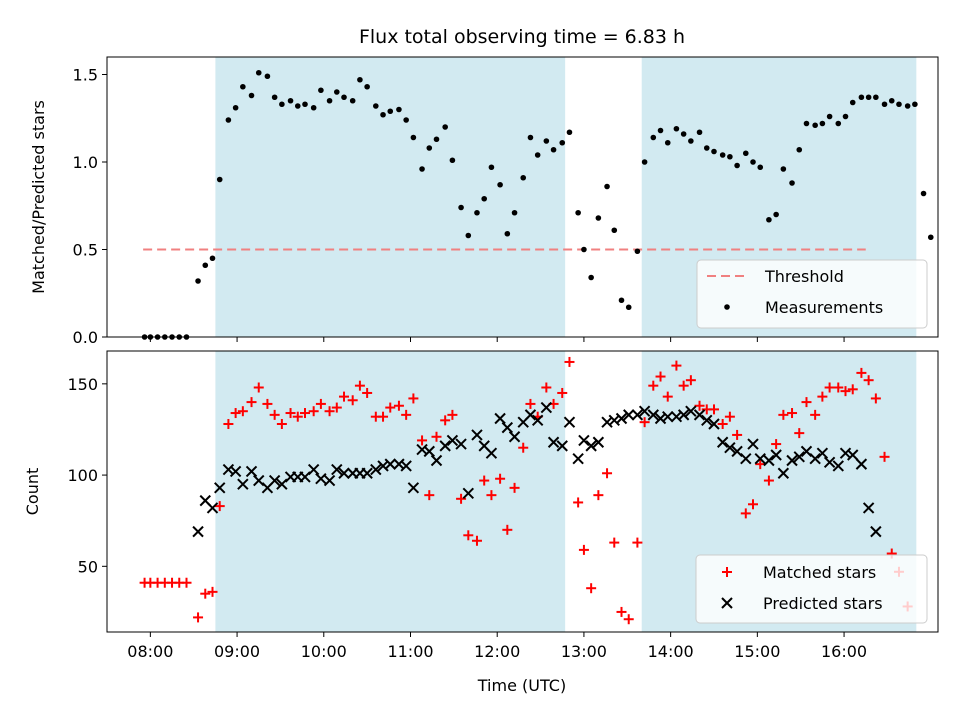 Image resolution: width=960 pixels, height=720 pixels. What do you see at coordinates (522, 37) in the screenshot?
I see `chart-title: Flux total observing time = 6.83 h` at bounding box center [522, 37].